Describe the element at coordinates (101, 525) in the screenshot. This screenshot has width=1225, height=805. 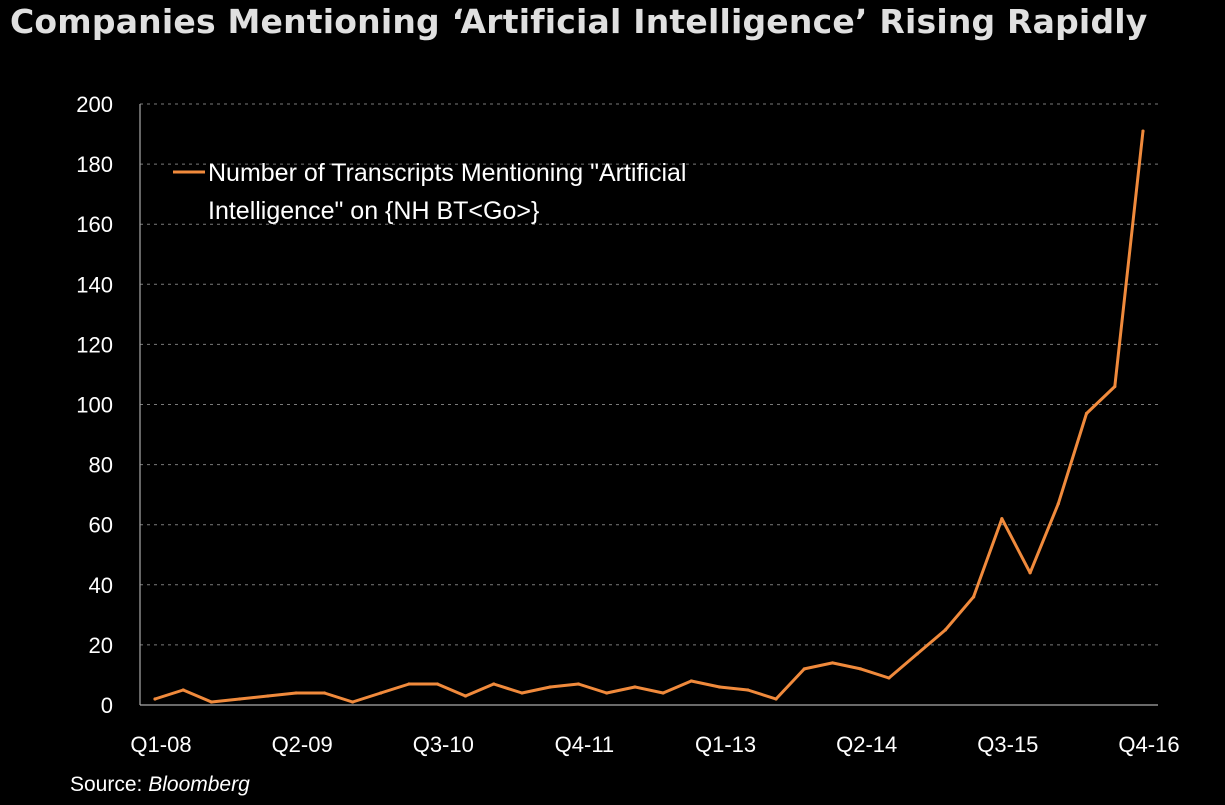
I see `y-tick-label: 60` at that location.